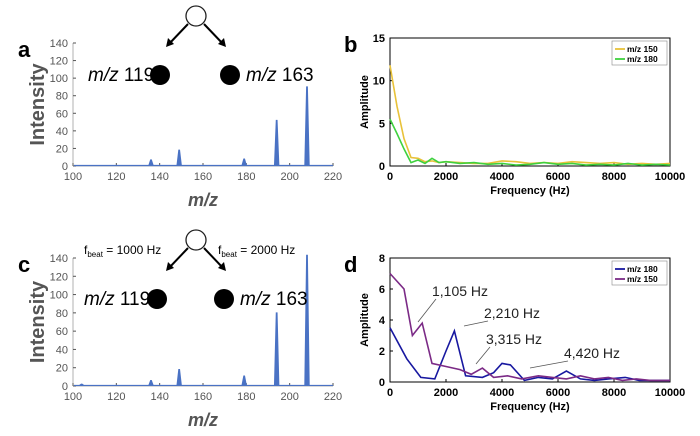 The height and width of the screenshot is (436, 700). I want to click on plot-frame-b, so click(530, 102).